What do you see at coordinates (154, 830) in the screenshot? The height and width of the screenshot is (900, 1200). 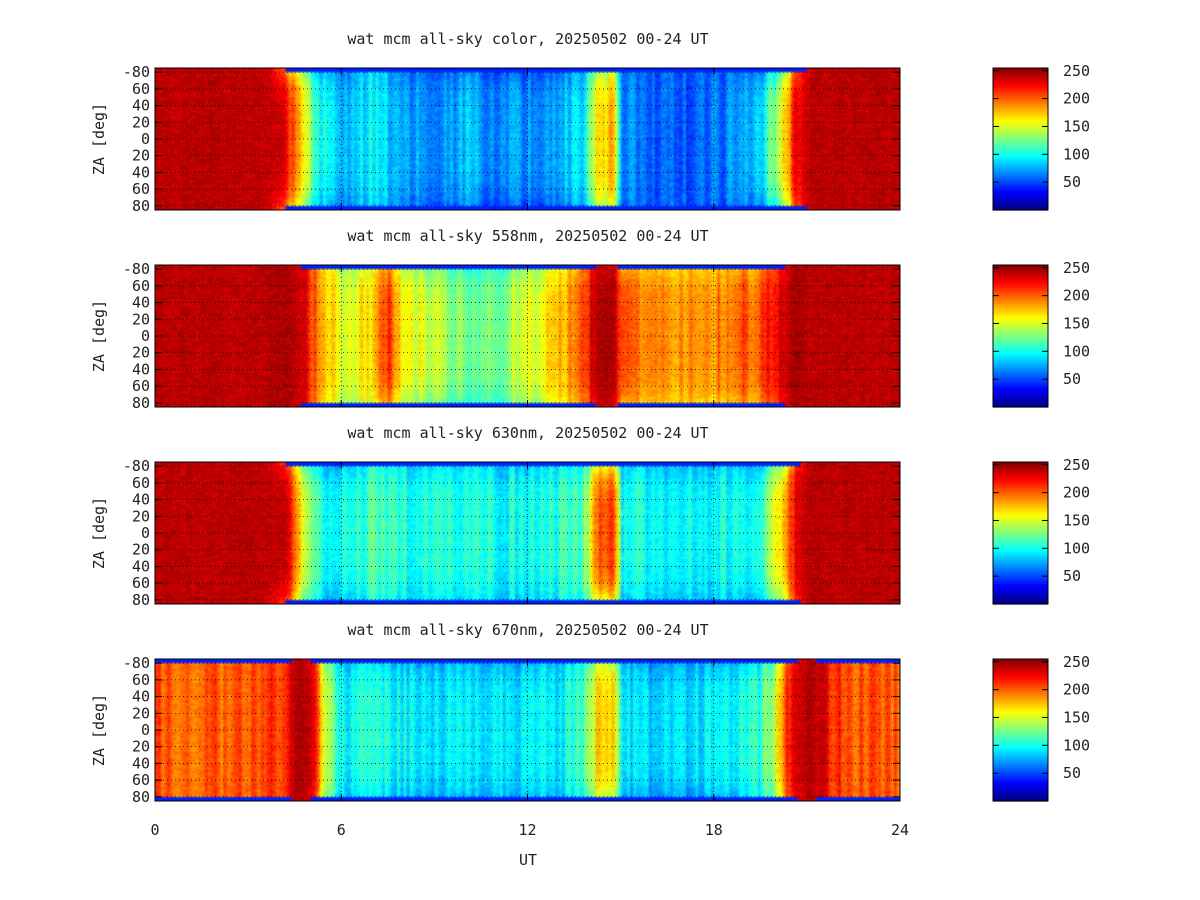 I see `x-tick-label: 0` at bounding box center [154, 830].